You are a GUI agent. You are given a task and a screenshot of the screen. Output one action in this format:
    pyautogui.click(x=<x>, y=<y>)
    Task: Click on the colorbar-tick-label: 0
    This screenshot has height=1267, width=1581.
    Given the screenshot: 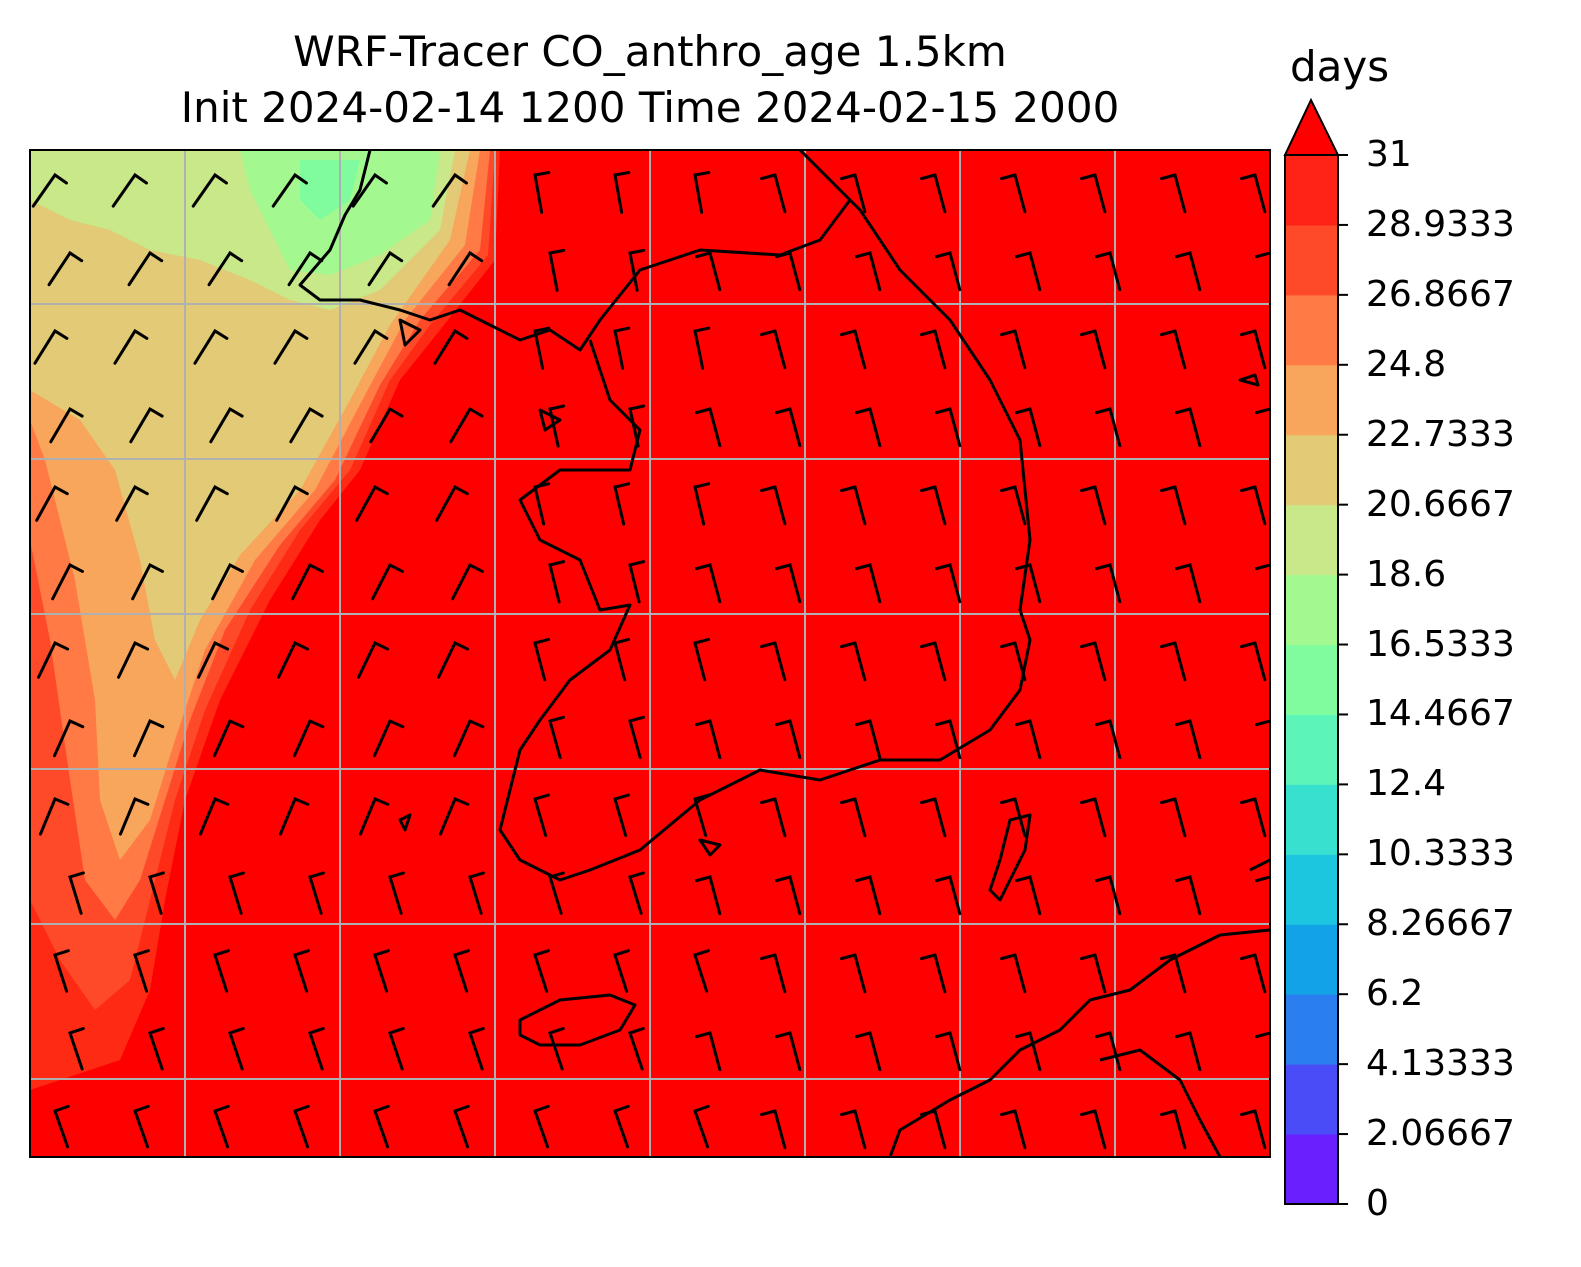 What is the action you would take?
    pyautogui.click(x=1377, y=1203)
    